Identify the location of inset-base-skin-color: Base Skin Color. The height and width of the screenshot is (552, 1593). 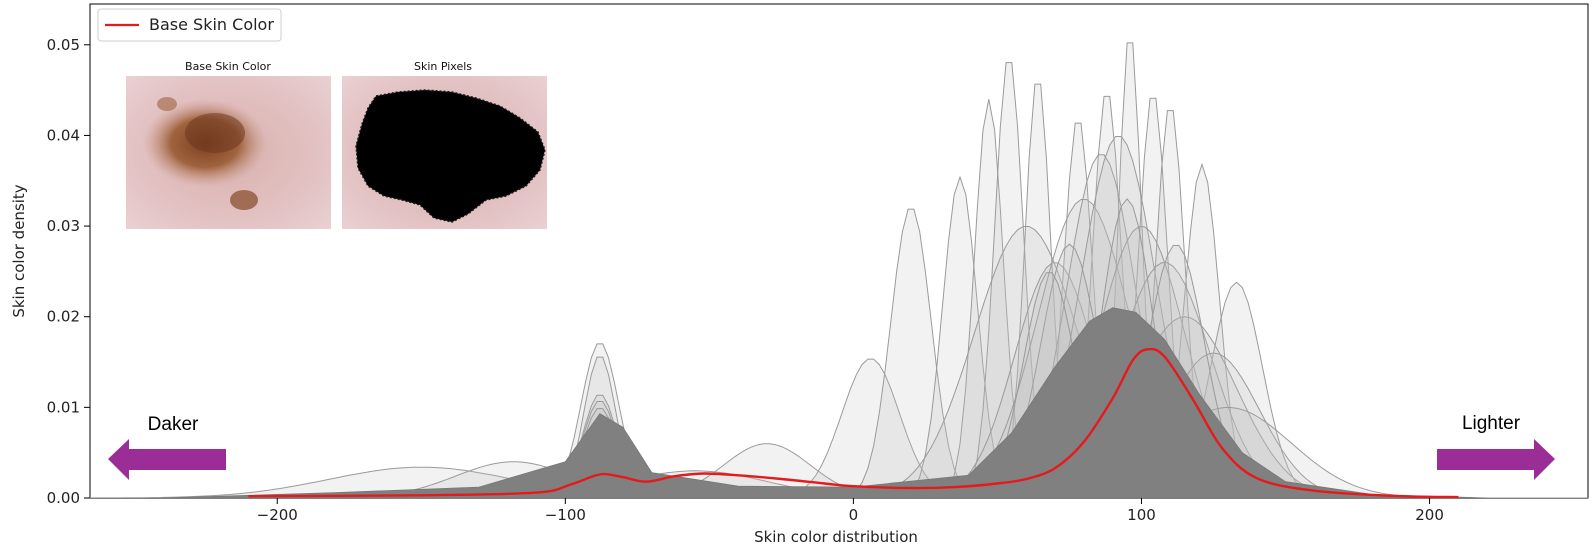
(228, 144).